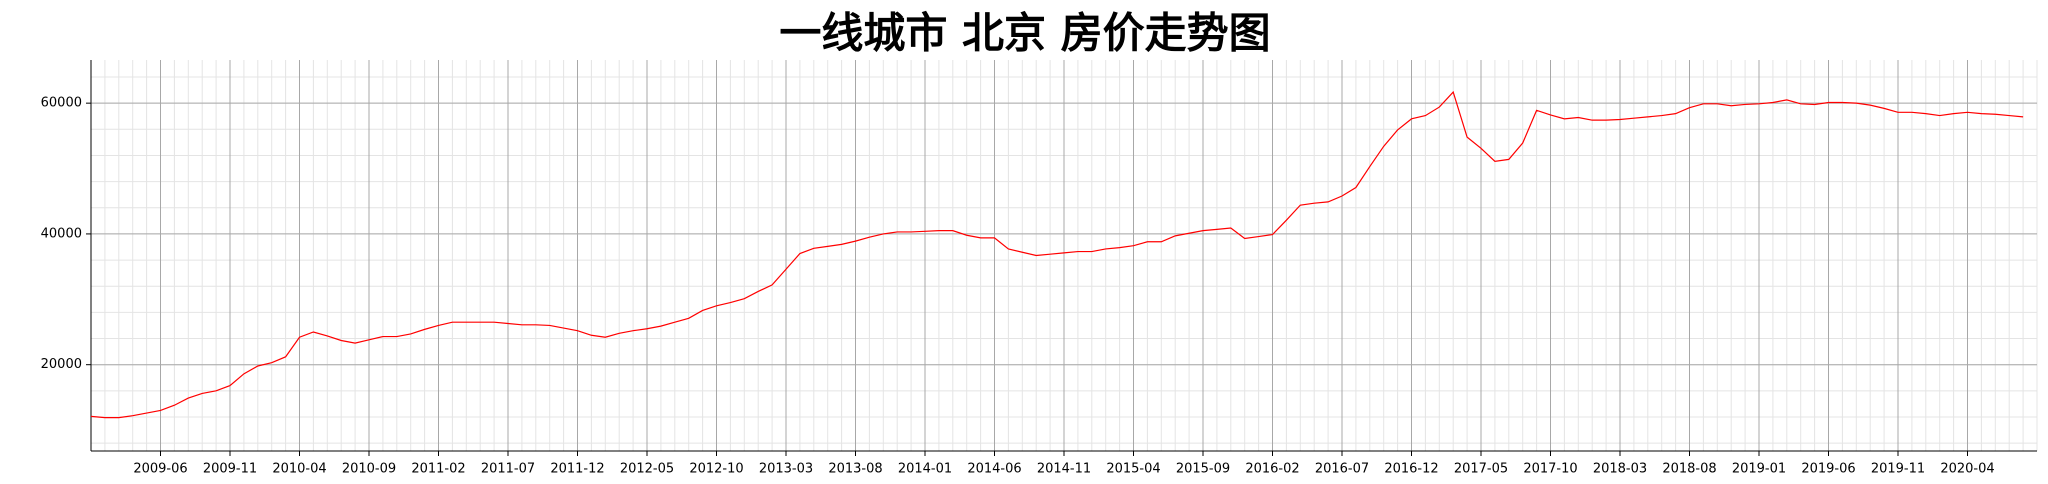 This screenshot has width=2048, height=484. Describe the element at coordinates (1133, 469) in the screenshot. I see `x-tick-label: 2015-04` at that location.